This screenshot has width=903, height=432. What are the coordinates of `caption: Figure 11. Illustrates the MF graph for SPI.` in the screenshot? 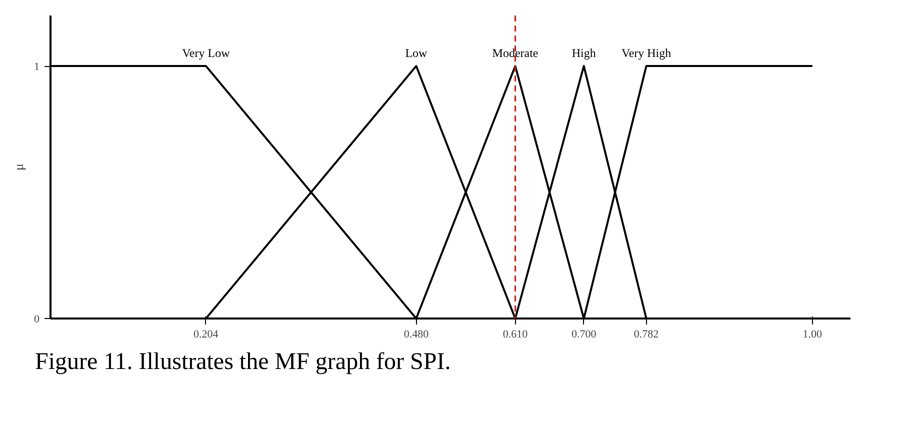 It's located at (243, 362).